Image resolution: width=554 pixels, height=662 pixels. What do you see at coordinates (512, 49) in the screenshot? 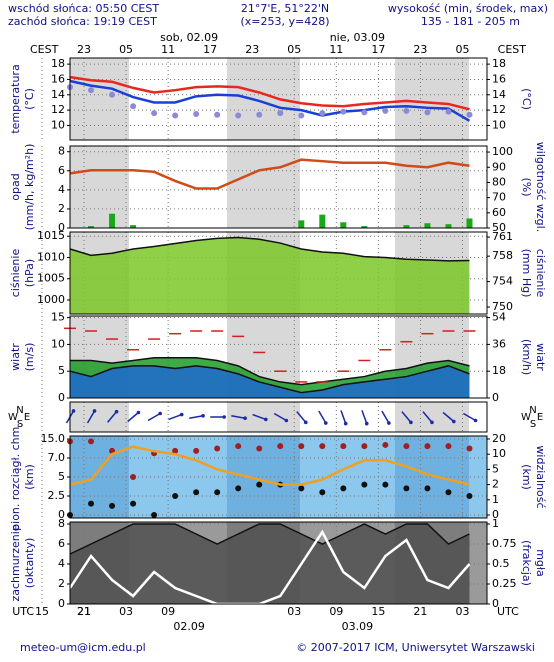
I see `zone-top-right: CEST` at bounding box center [512, 49].